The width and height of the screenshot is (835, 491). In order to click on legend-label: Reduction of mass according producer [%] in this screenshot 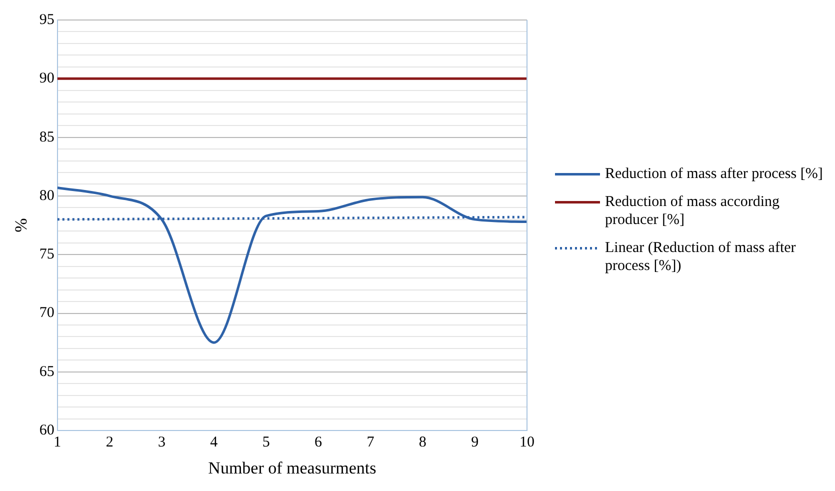, I will do `click(692, 211)`.